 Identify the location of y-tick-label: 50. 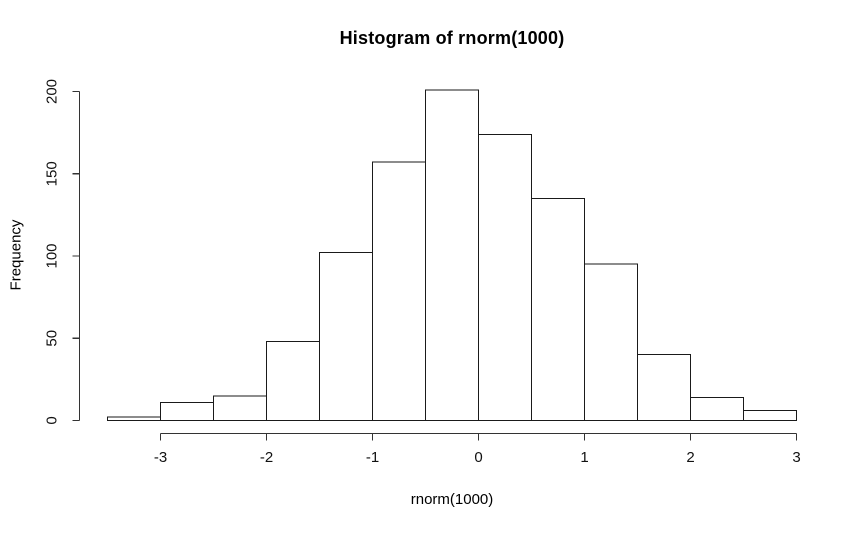
(52, 338).